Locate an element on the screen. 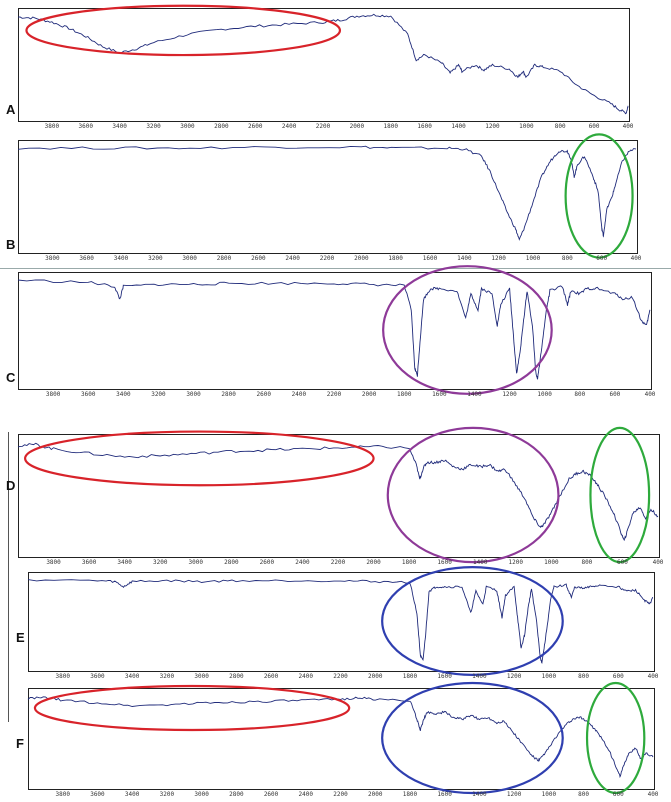 Image resolution: width=671 pixels, height=802 pixels. panel-label: A is located at coordinates (11, 109).